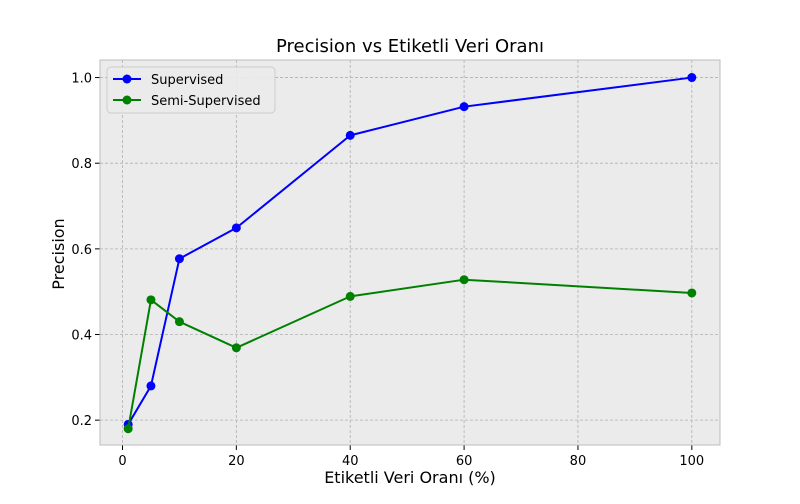 This screenshot has width=800, height=504. I want to click on x-tick-label: 20, so click(236, 461).